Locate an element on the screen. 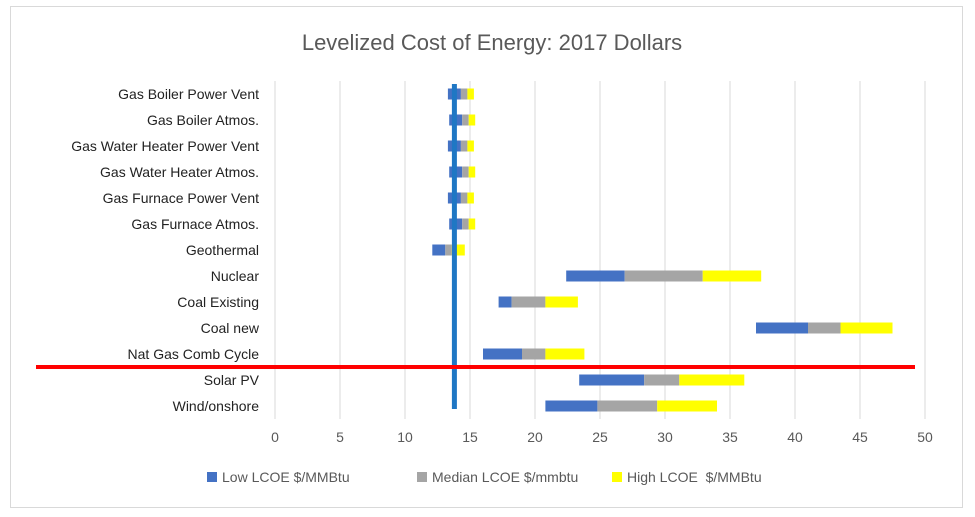 The width and height of the screenshot is (975, 517). x-tick-label: 0 is located at coordinates (275, 437).